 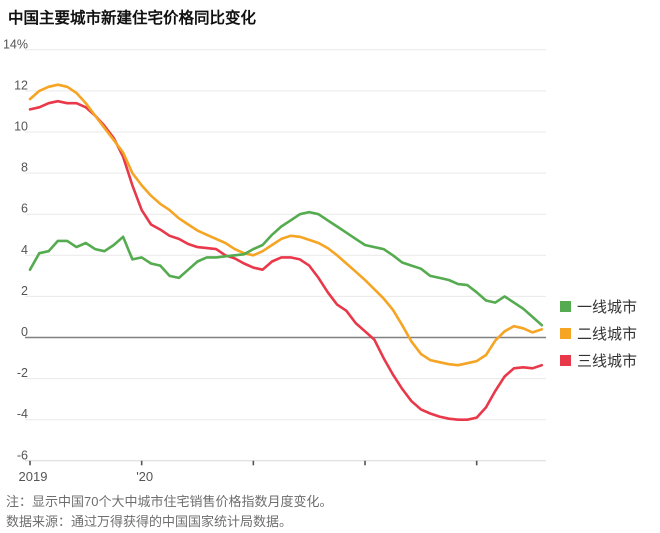 I want to click on x-axis-label-2019: 2019, so click(x=33, y=476).